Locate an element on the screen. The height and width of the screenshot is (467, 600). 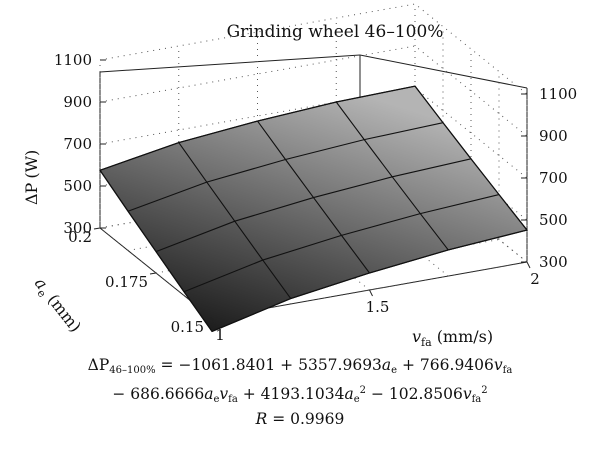
z-tick-label-left-4: 1100 is located at coordinates (73, 60).